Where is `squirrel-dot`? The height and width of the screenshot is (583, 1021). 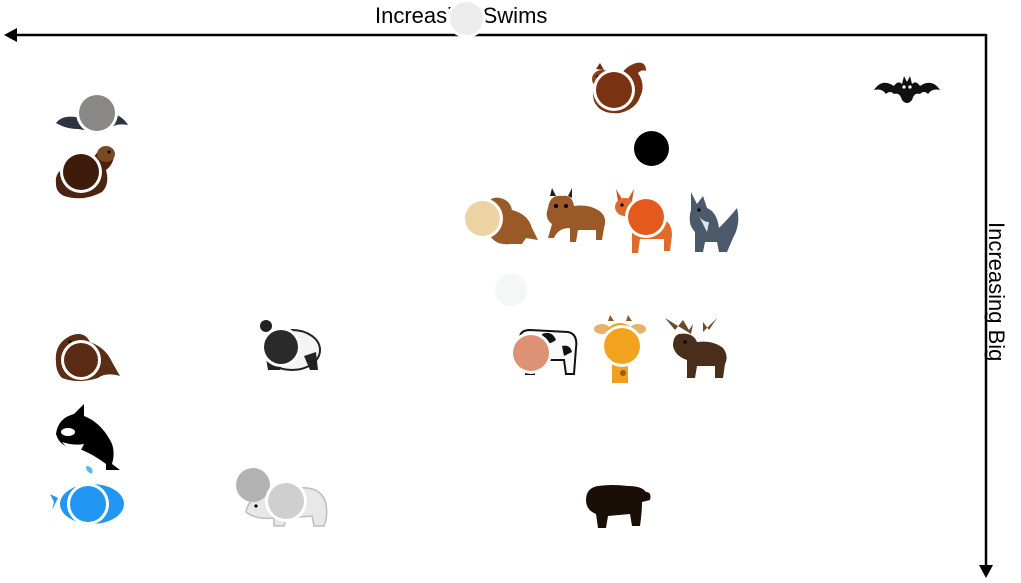
squirrel-dot is located at coordinates (614, 90).